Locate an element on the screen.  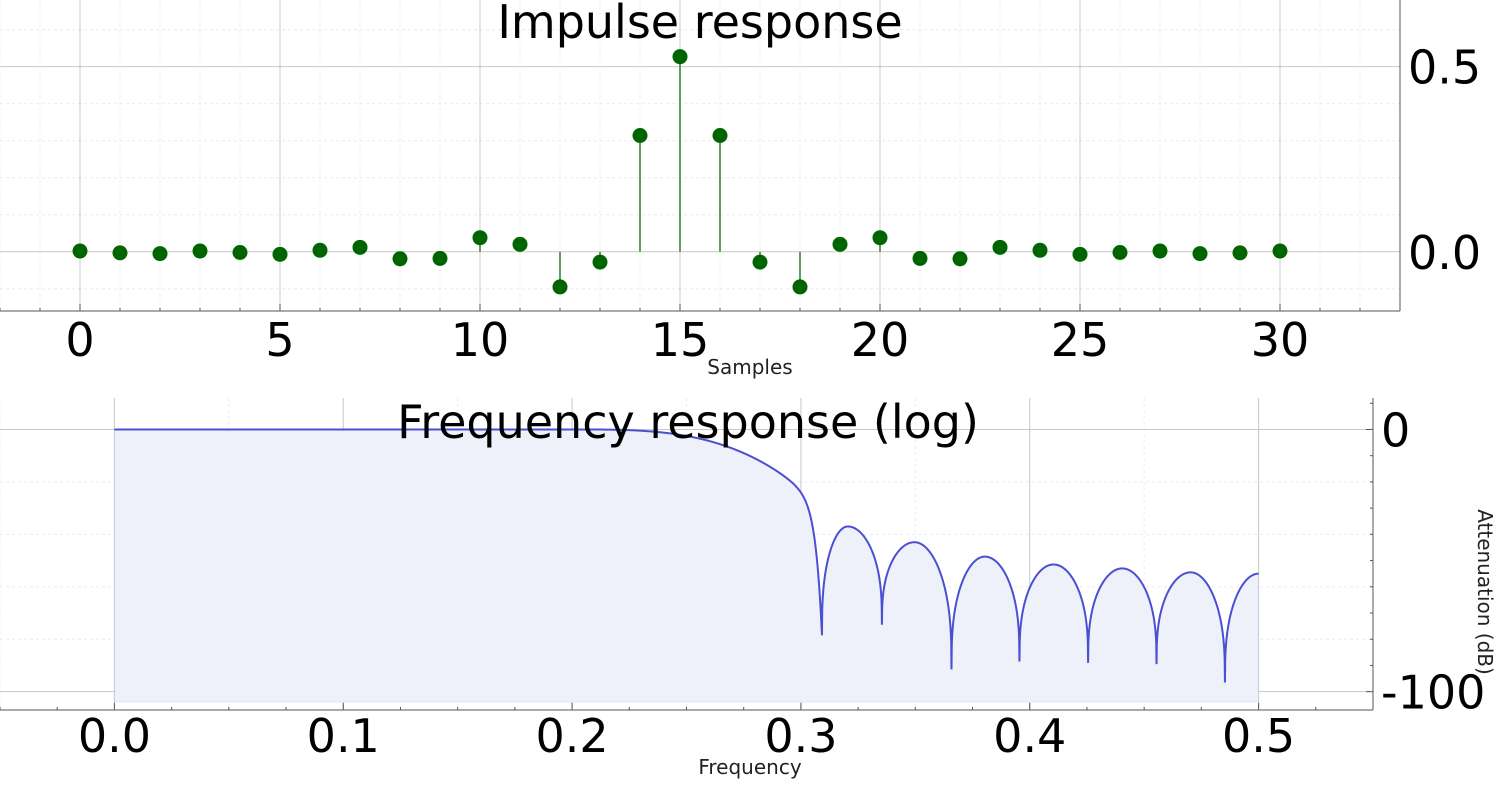
x-tick-label: 5 is located at coordinates (279, 340).